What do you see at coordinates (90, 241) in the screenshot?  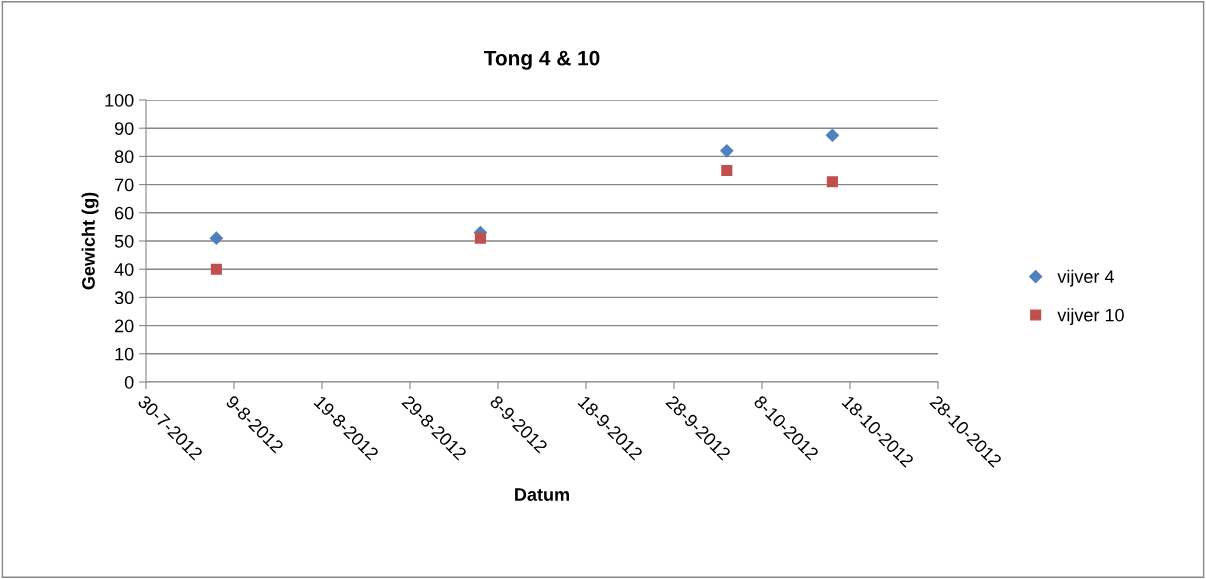 I see `y-axis-title: Gewicht (g)` at bounding box center [90, 241].